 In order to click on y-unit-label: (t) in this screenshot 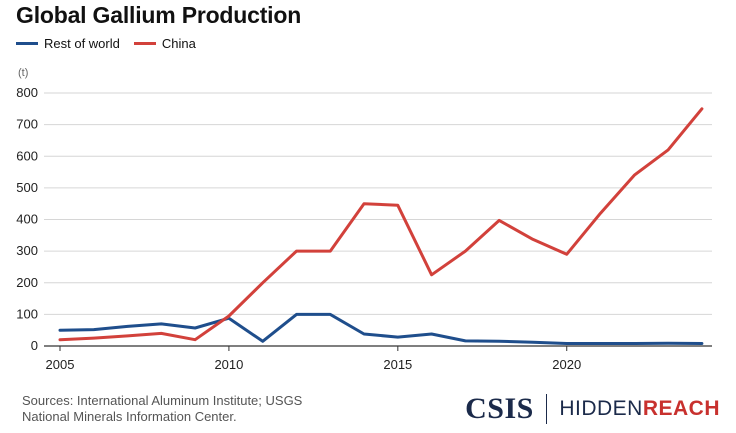, I will do `click(23, 73)`.